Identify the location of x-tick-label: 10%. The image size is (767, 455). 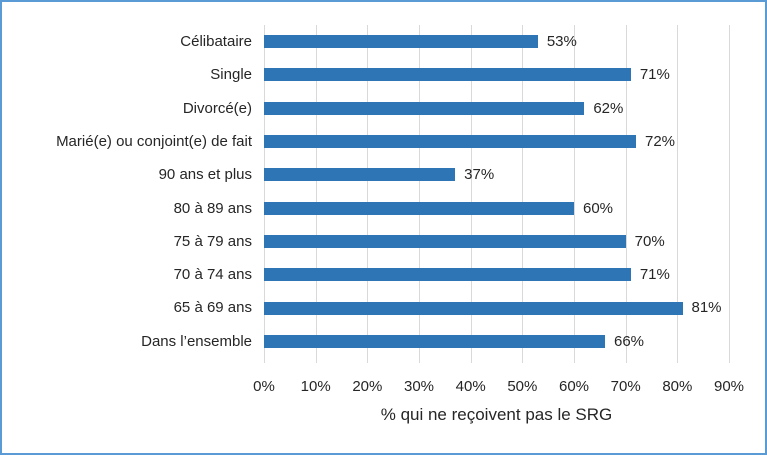
(315, 386).